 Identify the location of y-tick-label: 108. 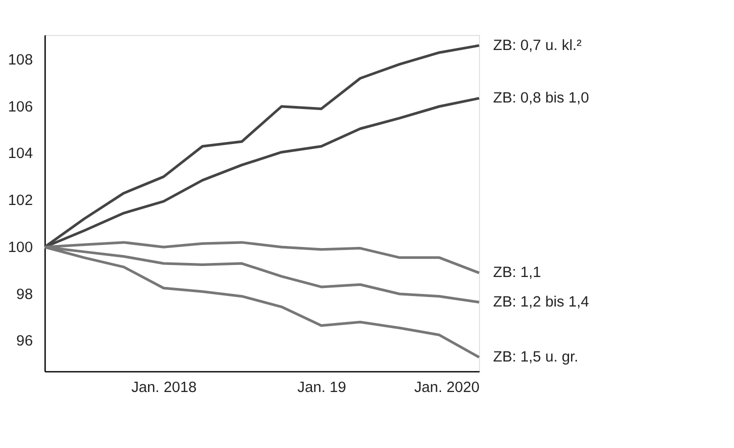
(20, 60).